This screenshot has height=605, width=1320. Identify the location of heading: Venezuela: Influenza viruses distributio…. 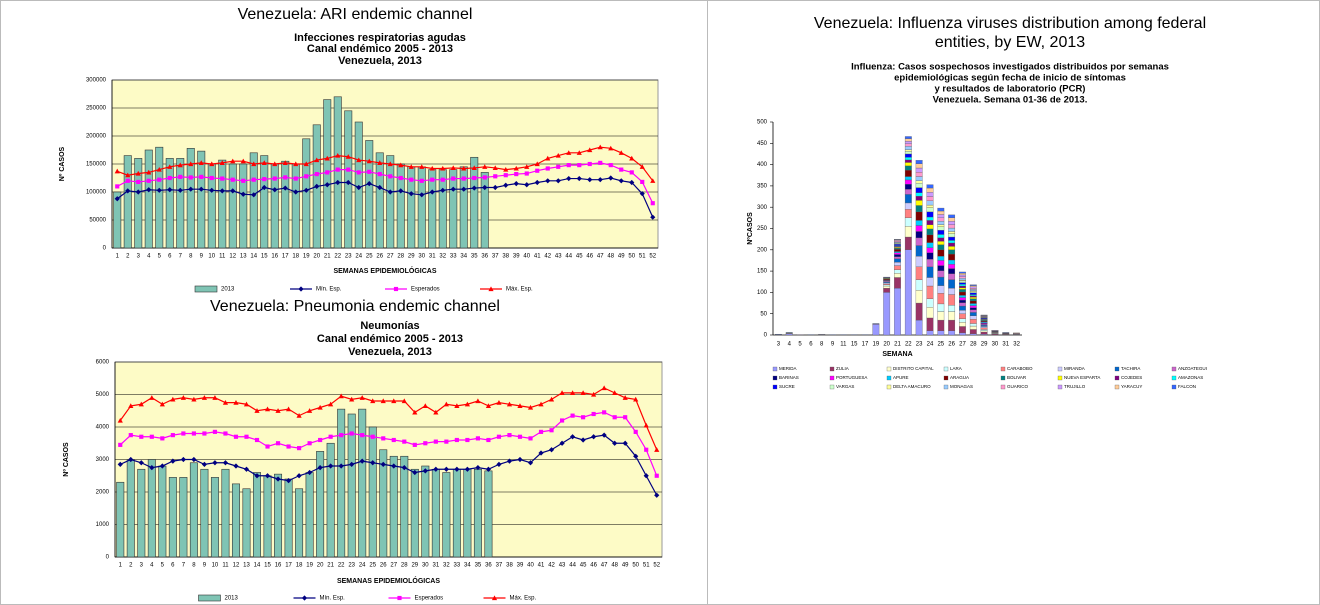
(1010, 33).